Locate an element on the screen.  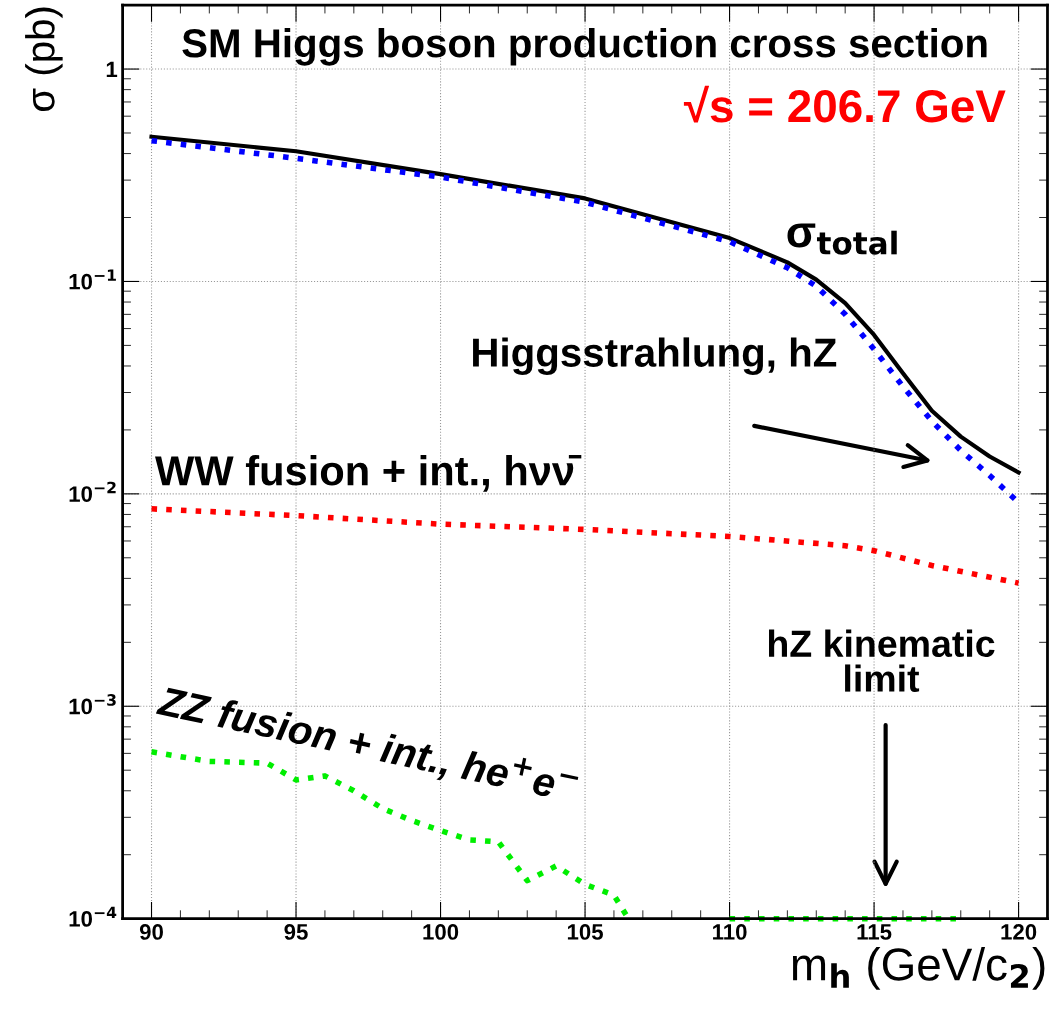
y-tick-label: 10$^{−4}$ is located at coordinates (93, 916).